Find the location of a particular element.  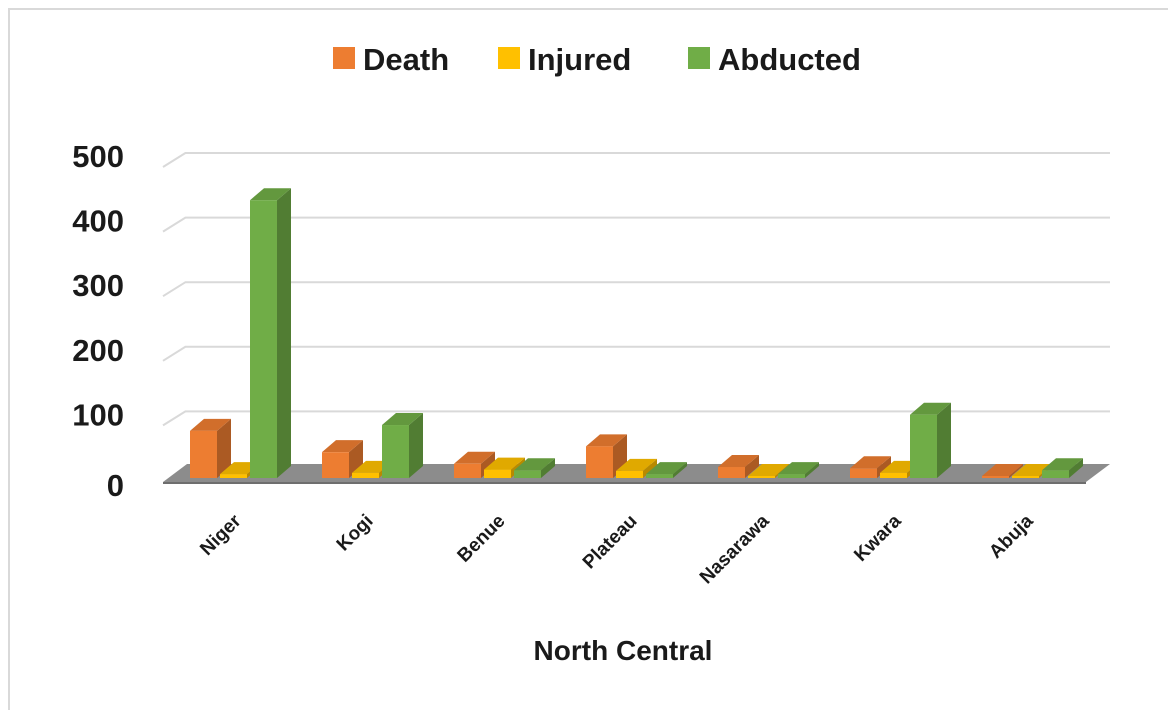

y-axis-ticks: 0 100 200 300 400 500 is located at coordinates (98, 321).